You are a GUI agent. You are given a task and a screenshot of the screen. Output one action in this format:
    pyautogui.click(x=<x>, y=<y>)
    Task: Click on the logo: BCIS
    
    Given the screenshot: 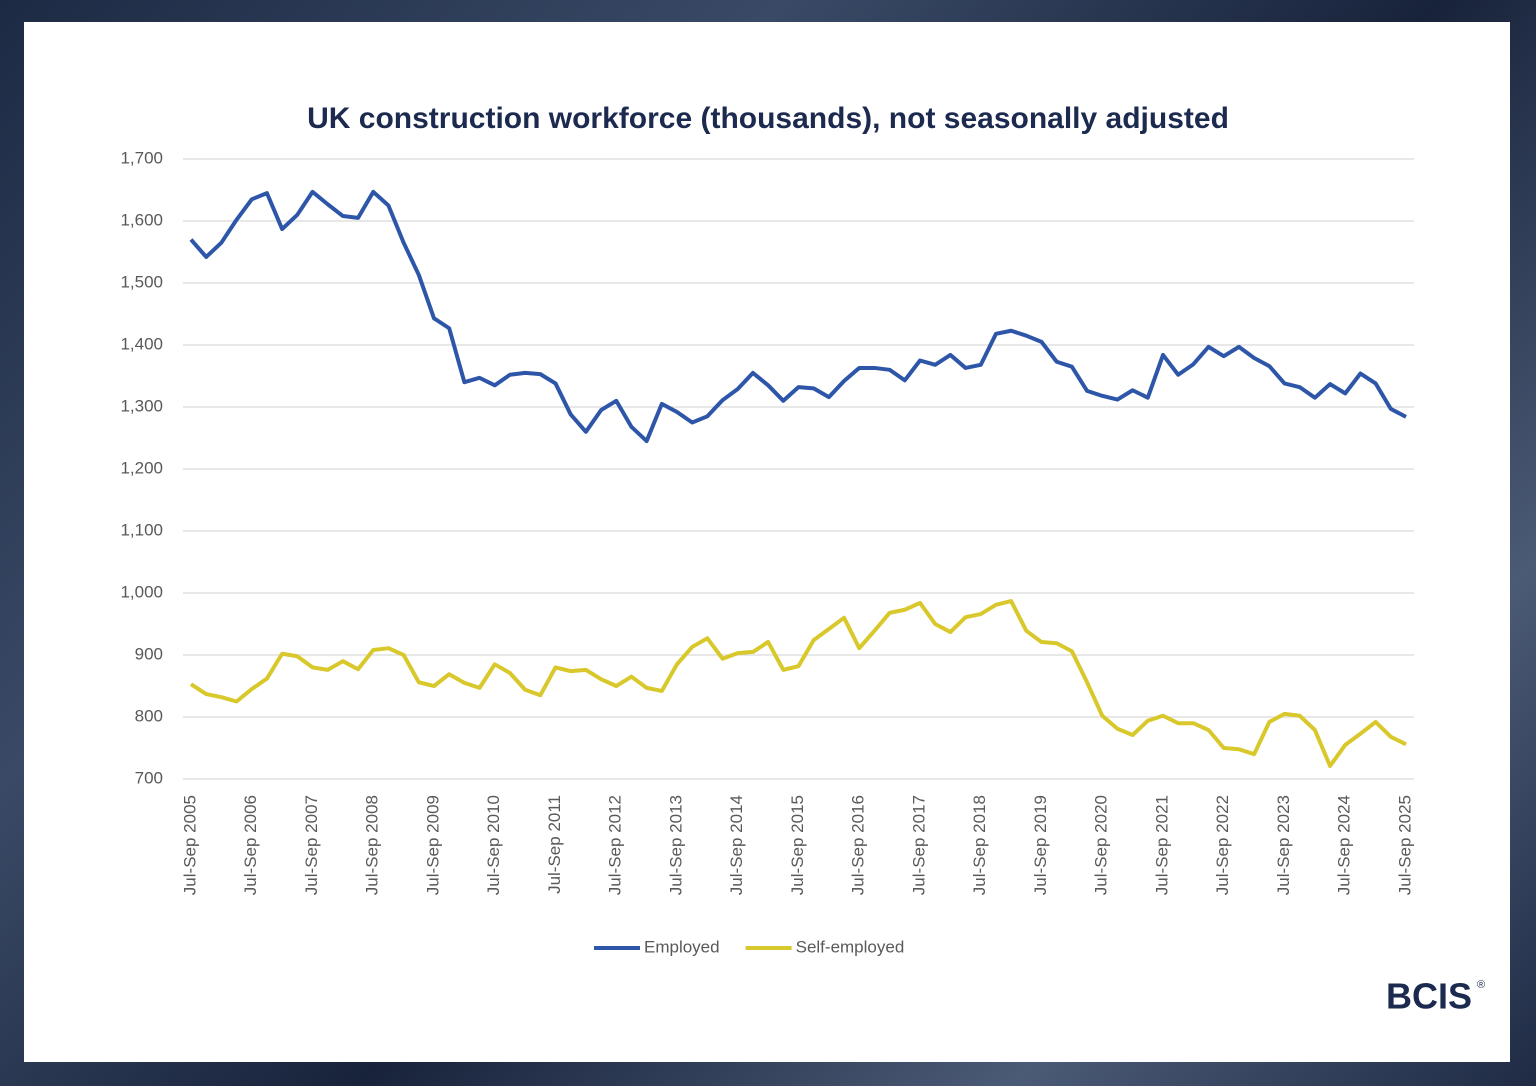 What is the action you would take?
    pyautogui.click(x=1429, y=996)
    